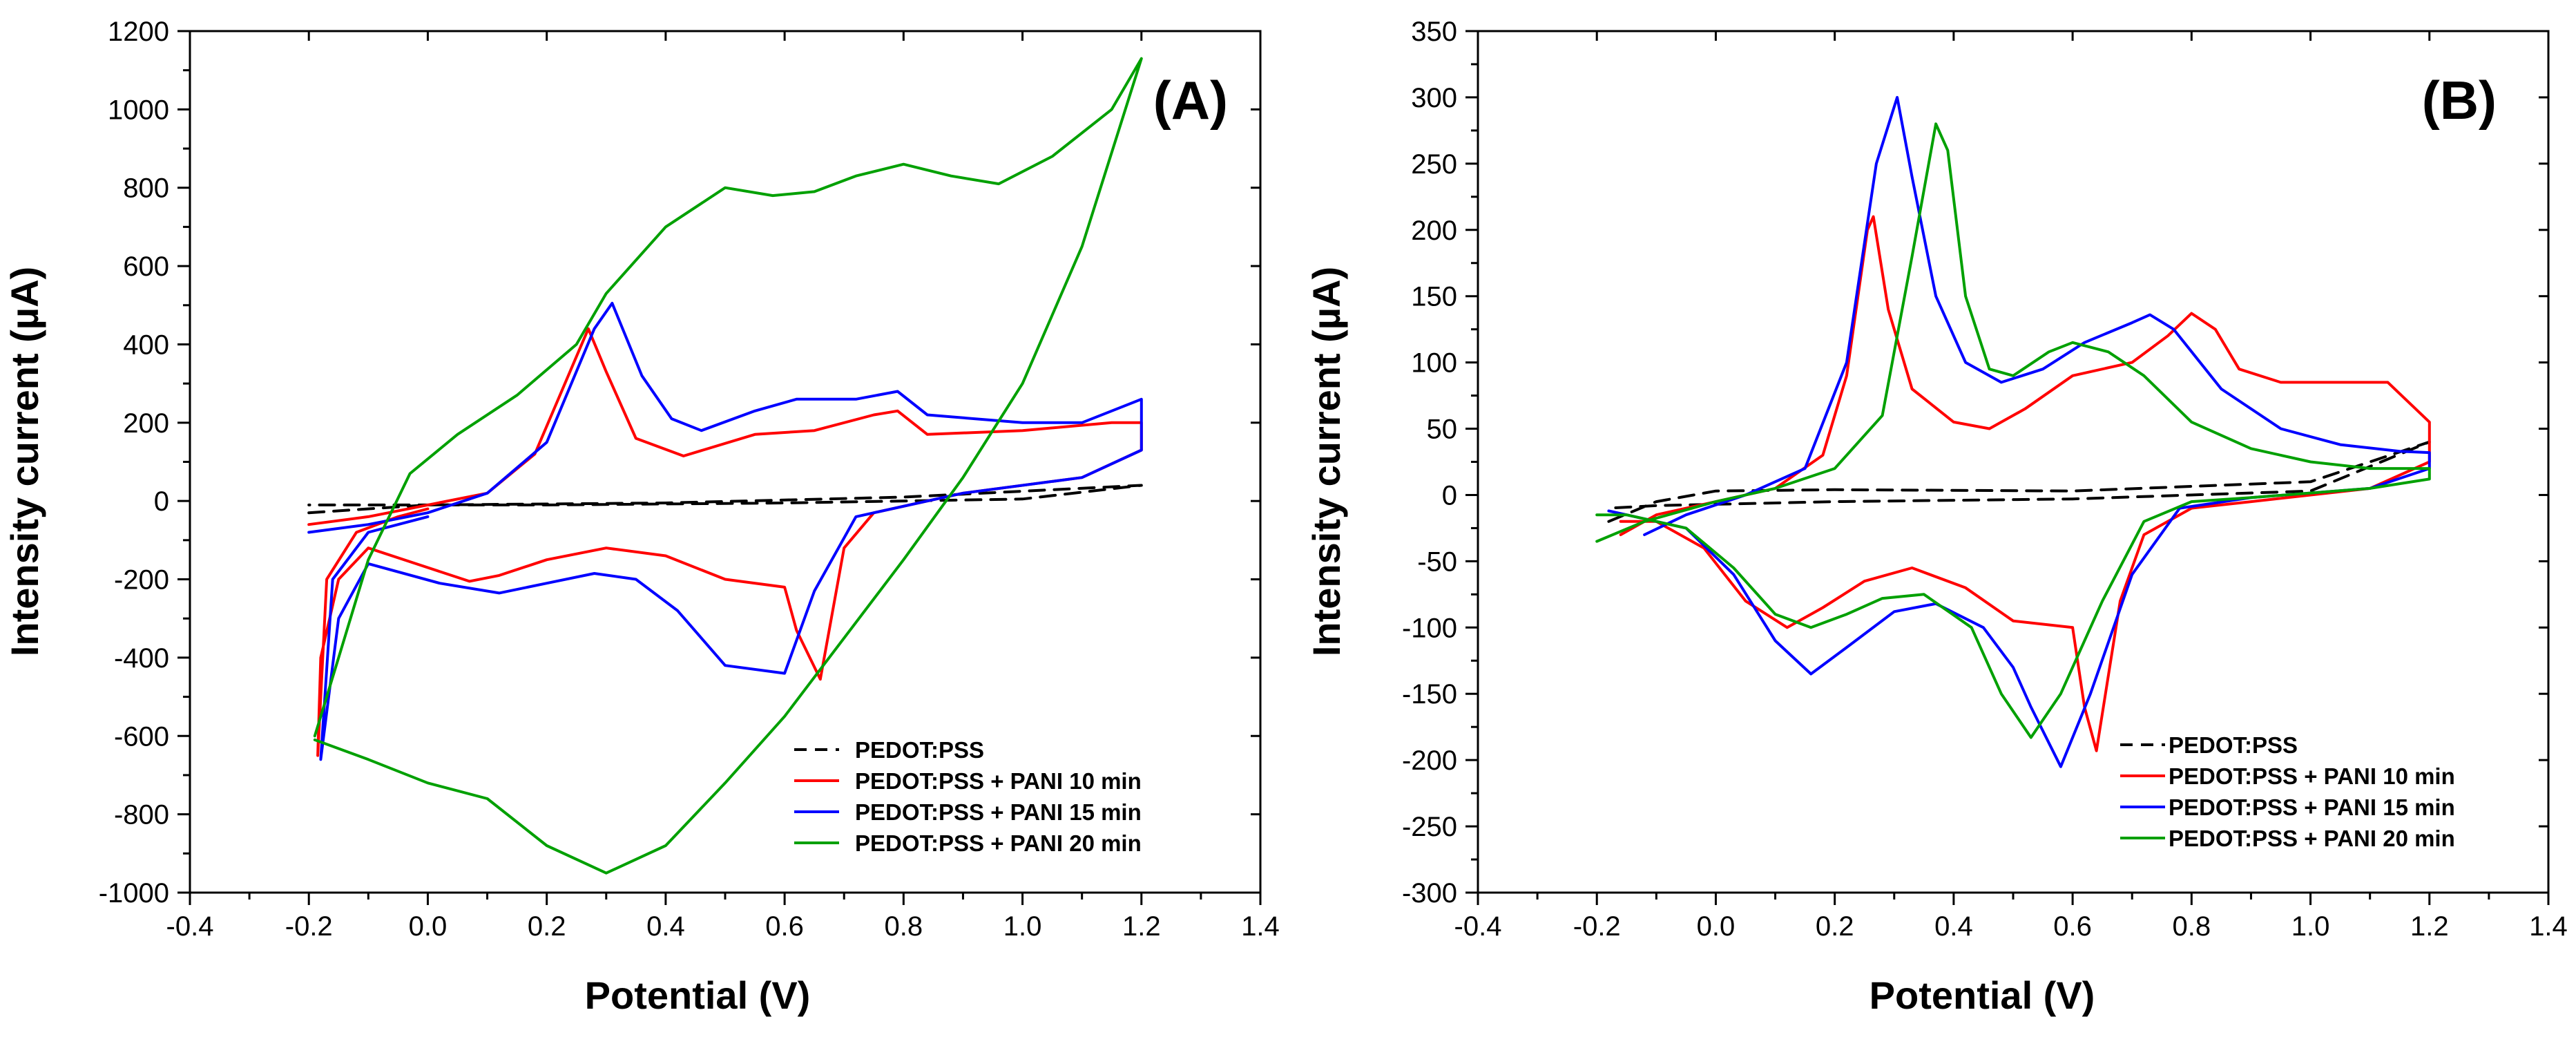  What do you see at coordinates (141, 736) in the screenshot?
I see `y-tick-label: -600` at bounding box center [141, 736].